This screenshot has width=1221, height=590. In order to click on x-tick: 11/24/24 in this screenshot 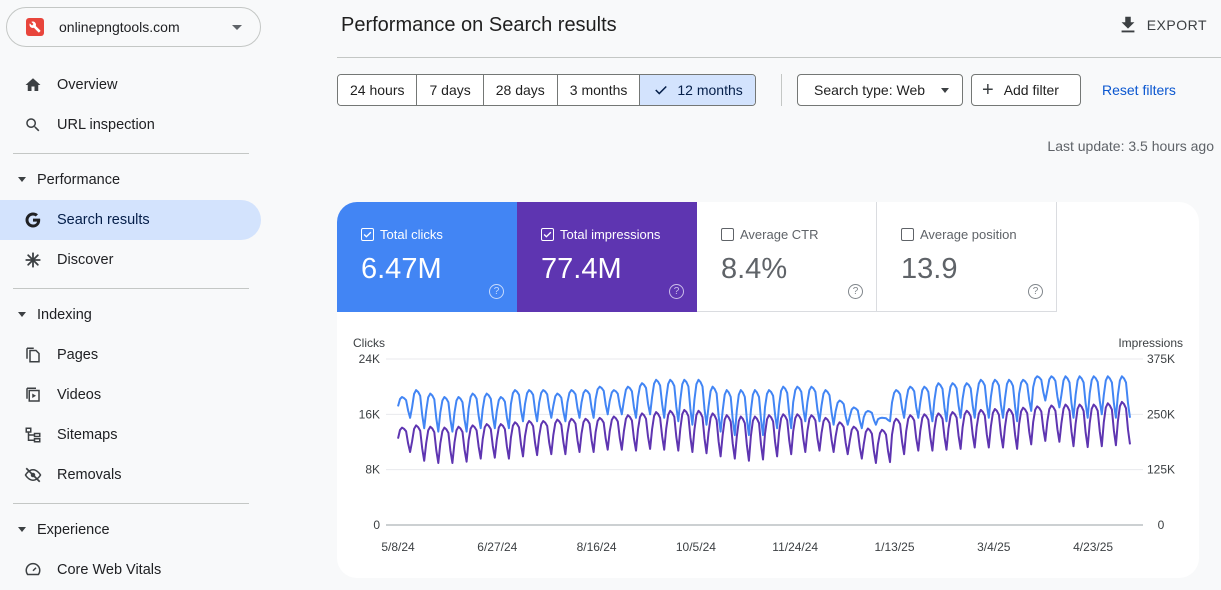, I will do `click(795, 547)`.